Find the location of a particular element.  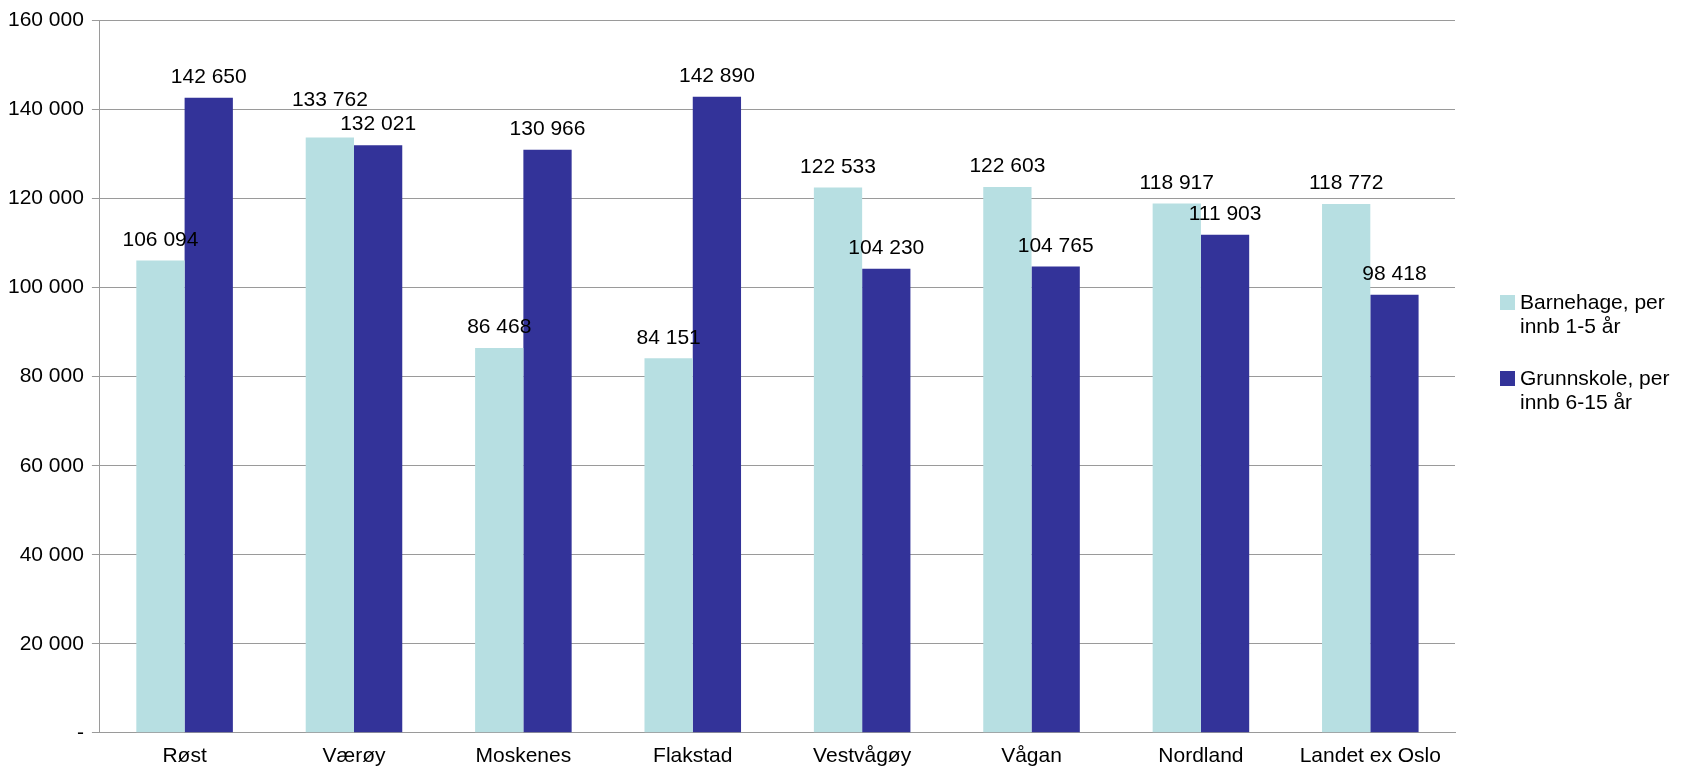

data-label: 142 890 is located at coordinates (716, 75).